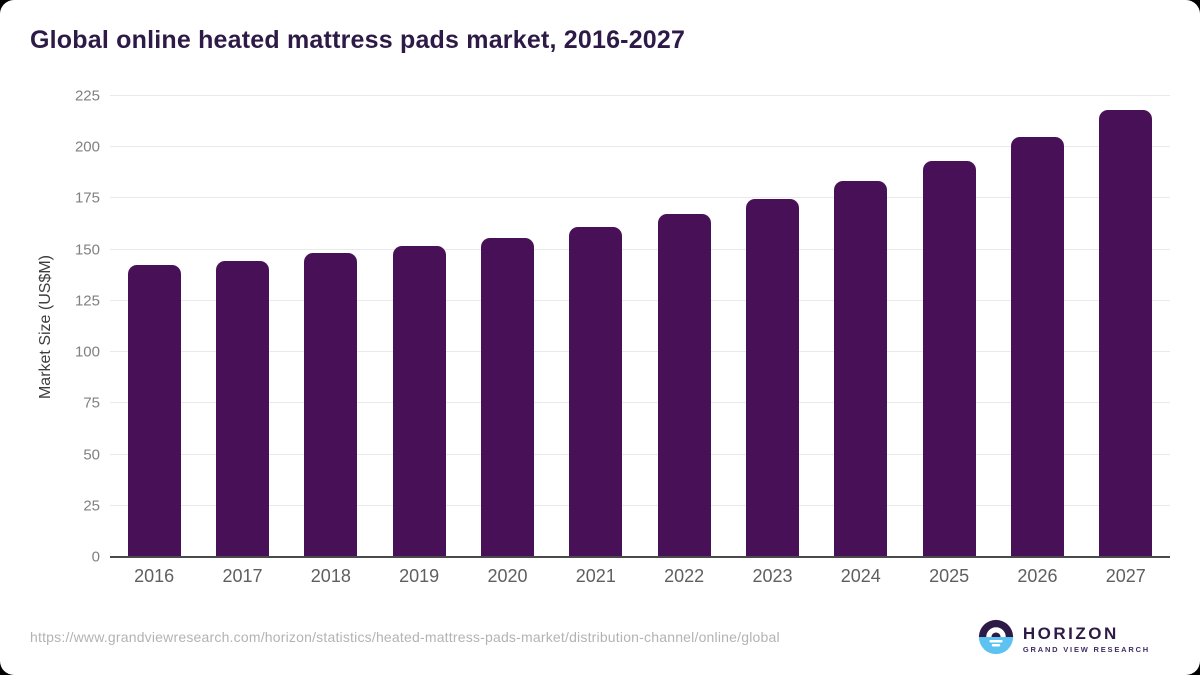 Image resolution: width=1200 pixels, height=675 pixels. What do you see at coordinates (772, 576) in the screenshot?
I see `x-tick-label-2023: 2023` at bounding box center [772, 576].